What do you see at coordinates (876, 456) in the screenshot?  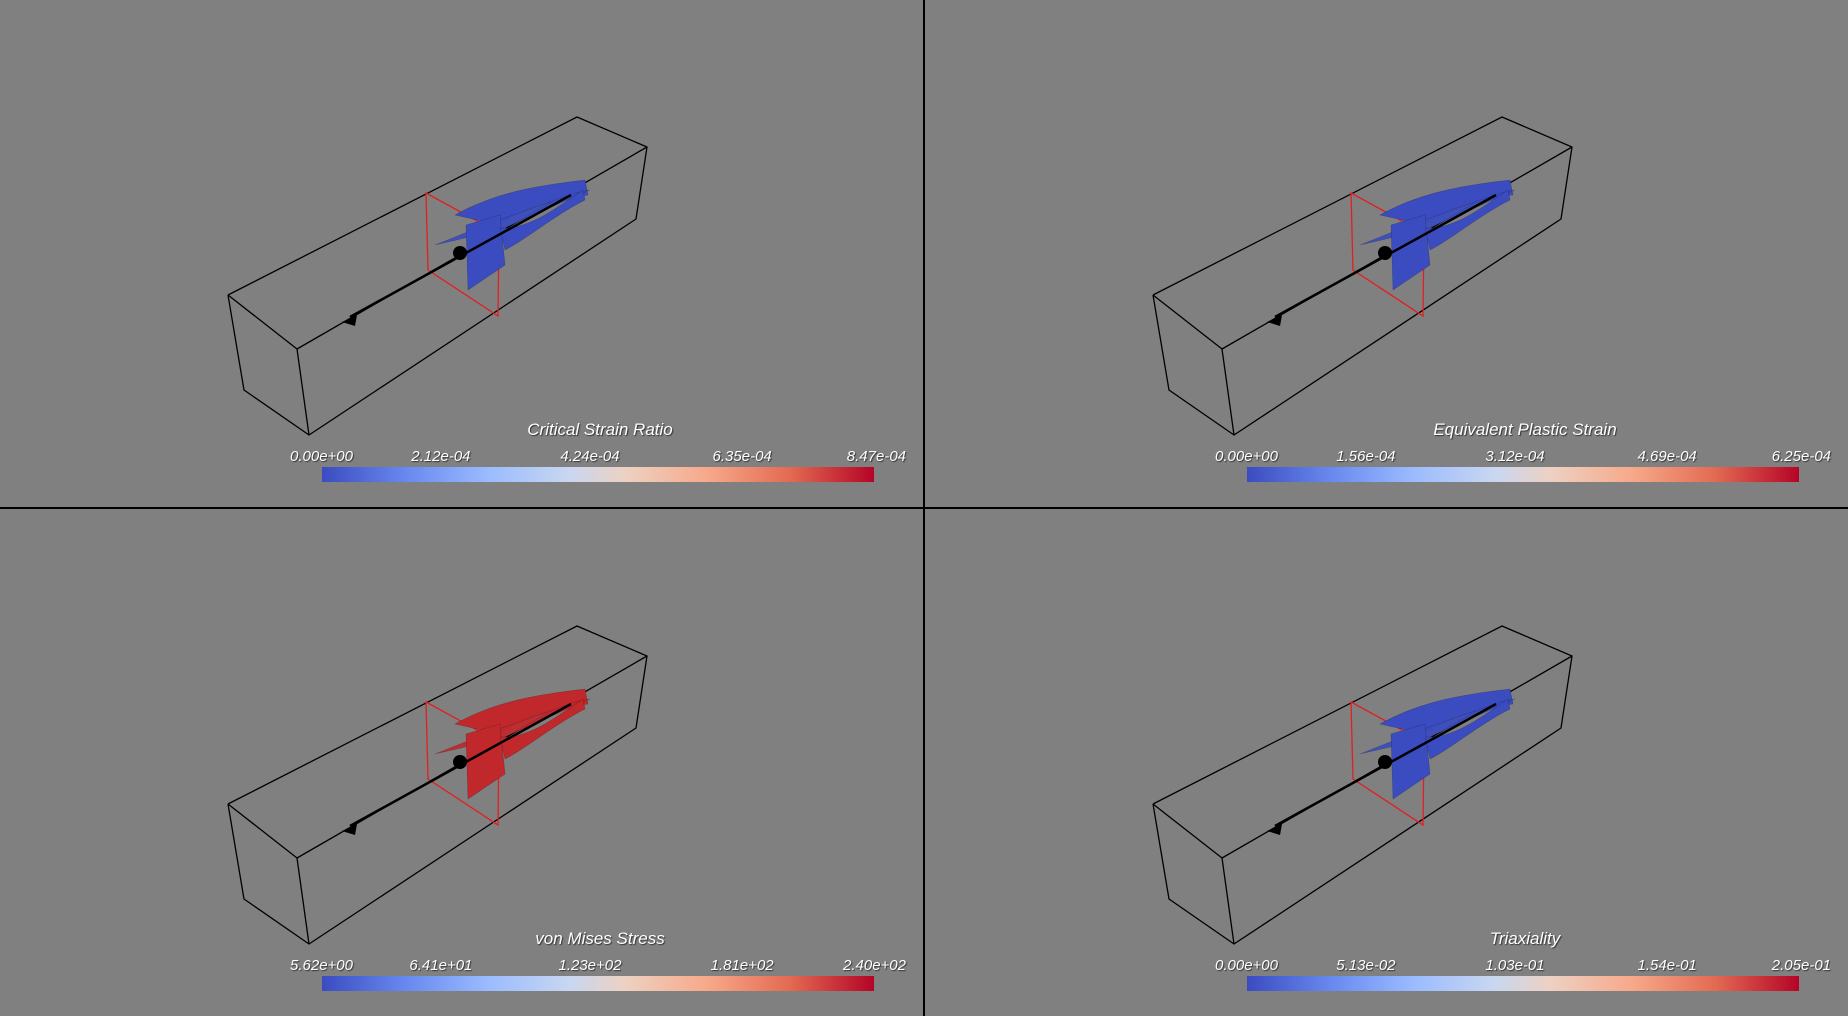 I see `colorbar-tick-label: 8.47e-04` at bounding box center [876, 456].